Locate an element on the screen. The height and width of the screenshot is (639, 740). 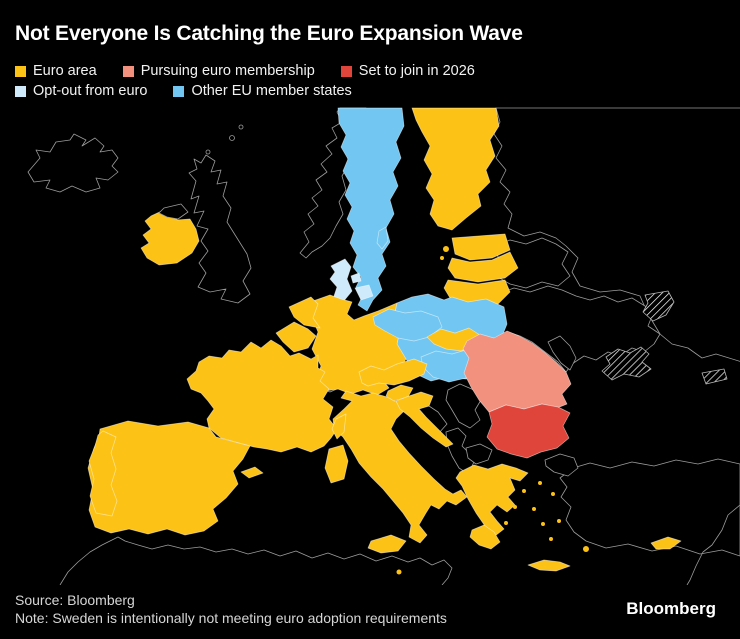
finland-region is located at coordinates (455, 169).